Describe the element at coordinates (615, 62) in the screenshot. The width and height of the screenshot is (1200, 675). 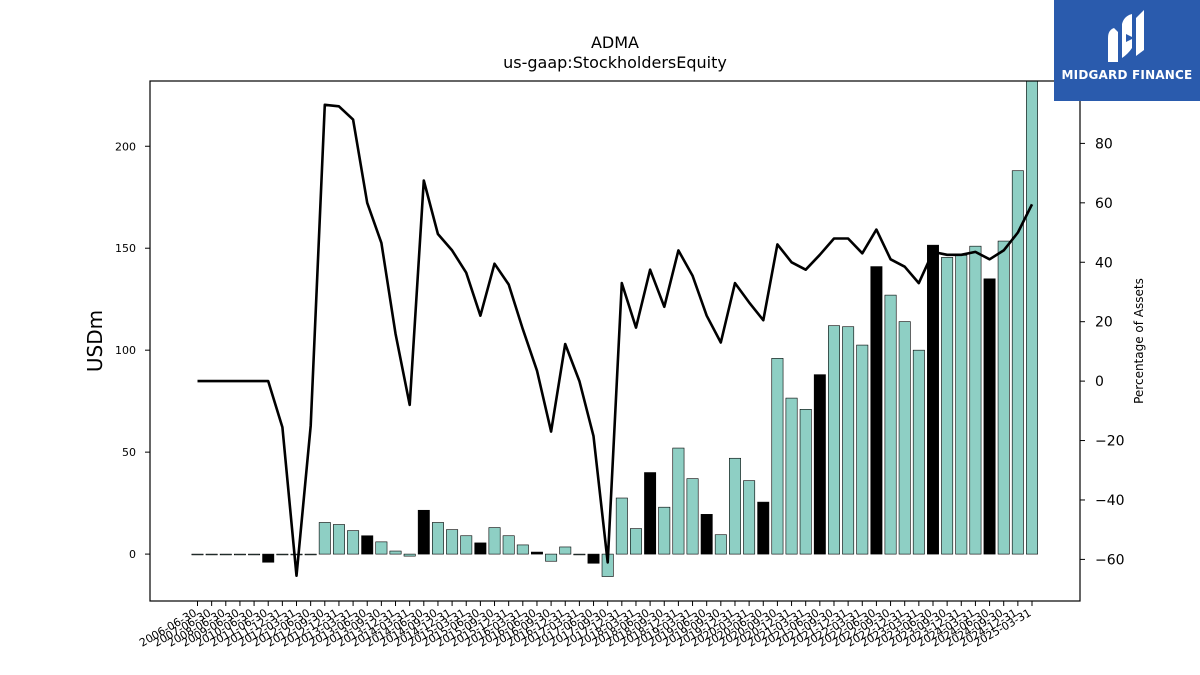
I see `chart-subtitle: us-gaap:StockholdersEquity` at that location.